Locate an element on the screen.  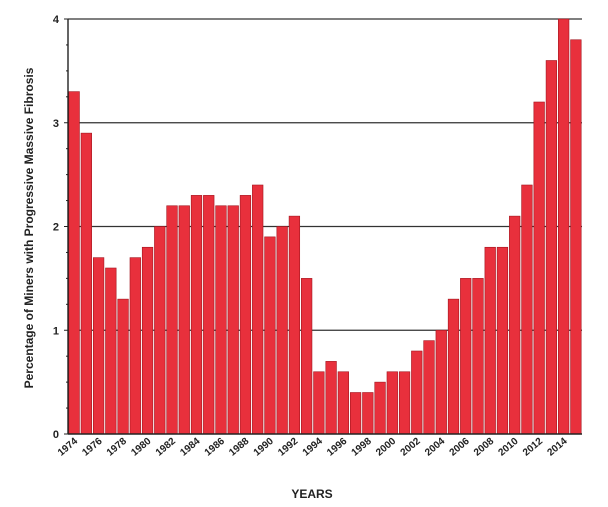
bar-2015 is located at coordinates (576, 237).